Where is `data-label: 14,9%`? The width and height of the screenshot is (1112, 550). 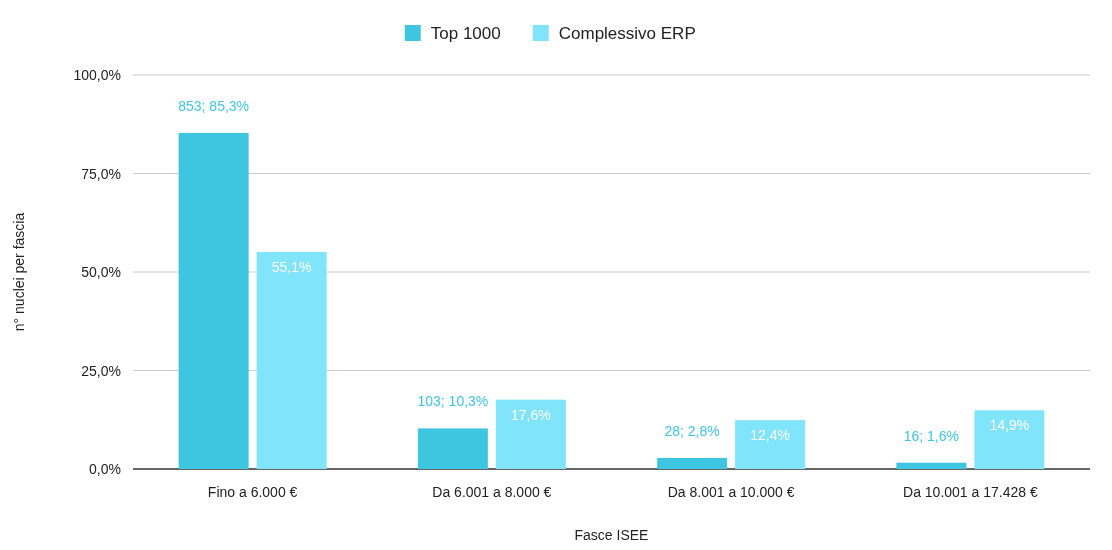
data-label: 14,9% is located at coordinates (1009, 425).